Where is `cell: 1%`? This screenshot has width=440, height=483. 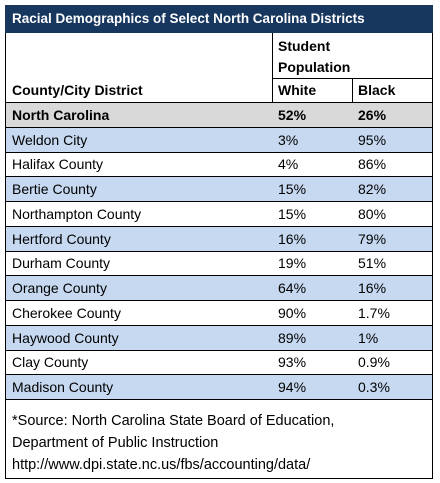 cell: 1% is located at coordinates (392, 338).